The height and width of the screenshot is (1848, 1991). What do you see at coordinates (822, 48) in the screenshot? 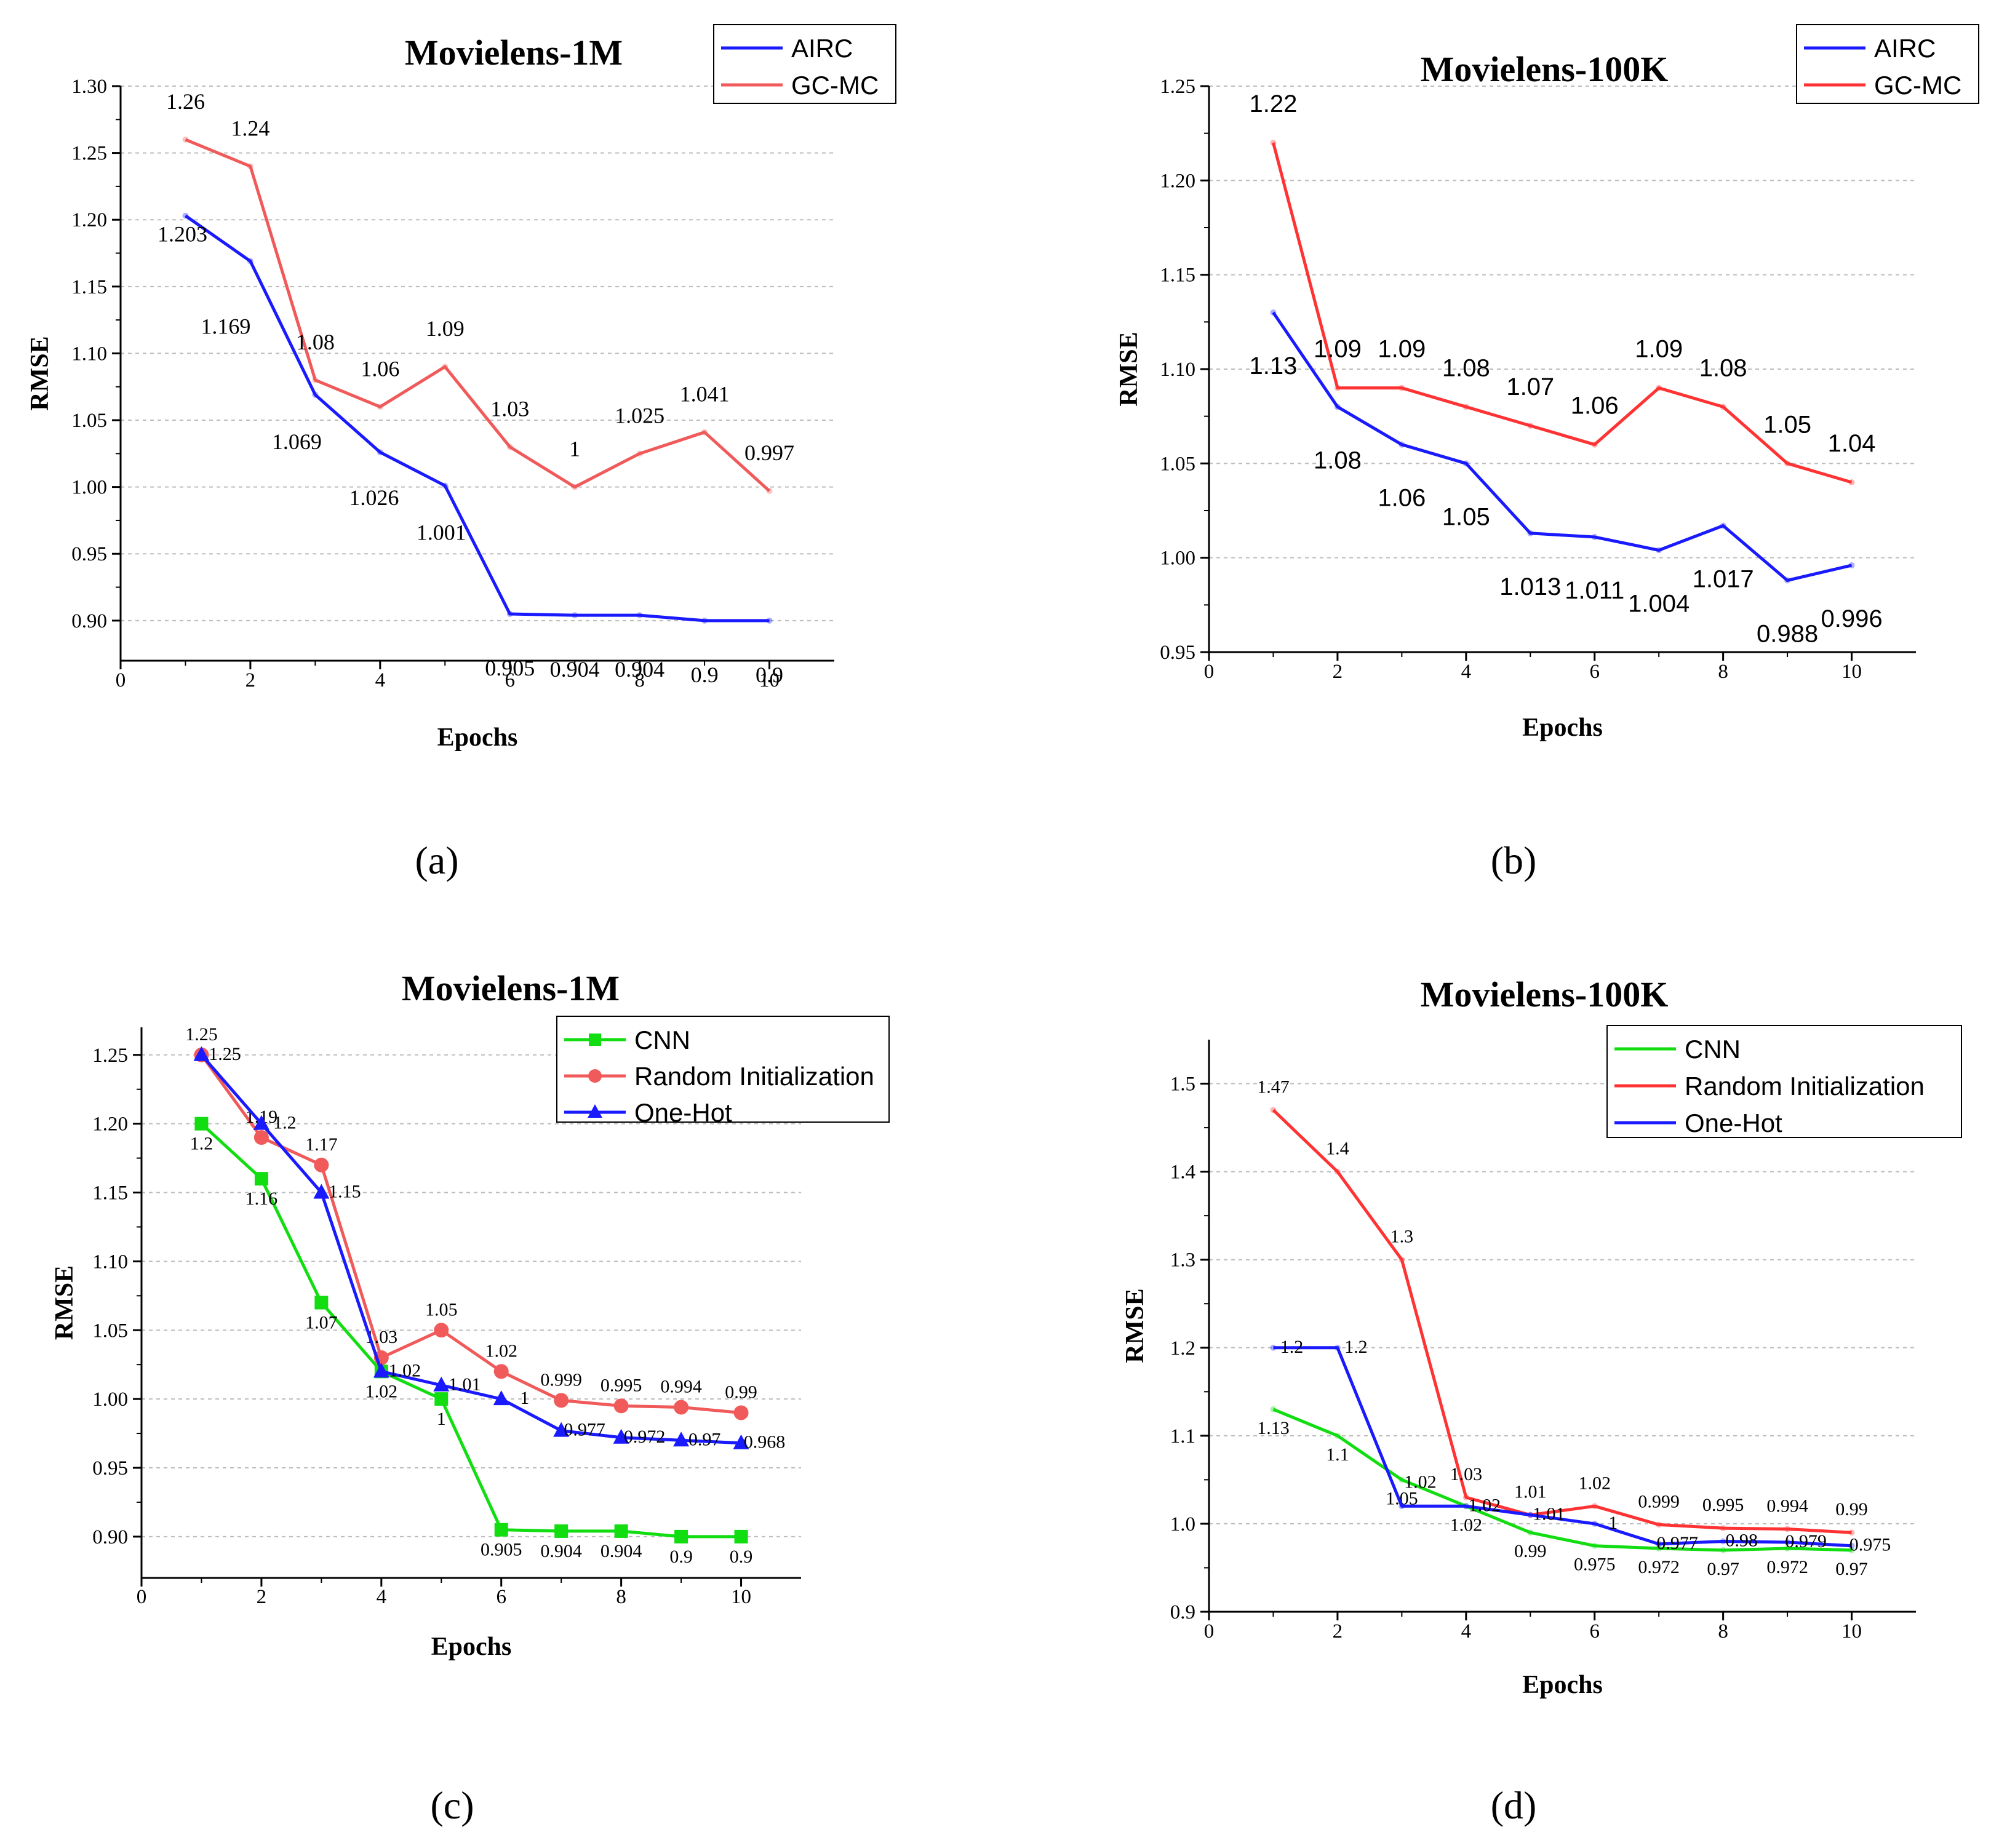
I see `legend-label: AIRC` at bounding box center [822, 48].